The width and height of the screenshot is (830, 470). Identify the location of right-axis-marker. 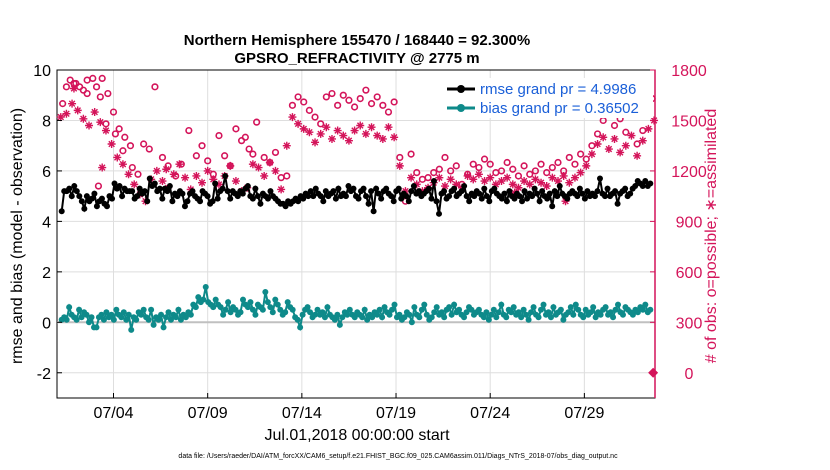
(653, 372).